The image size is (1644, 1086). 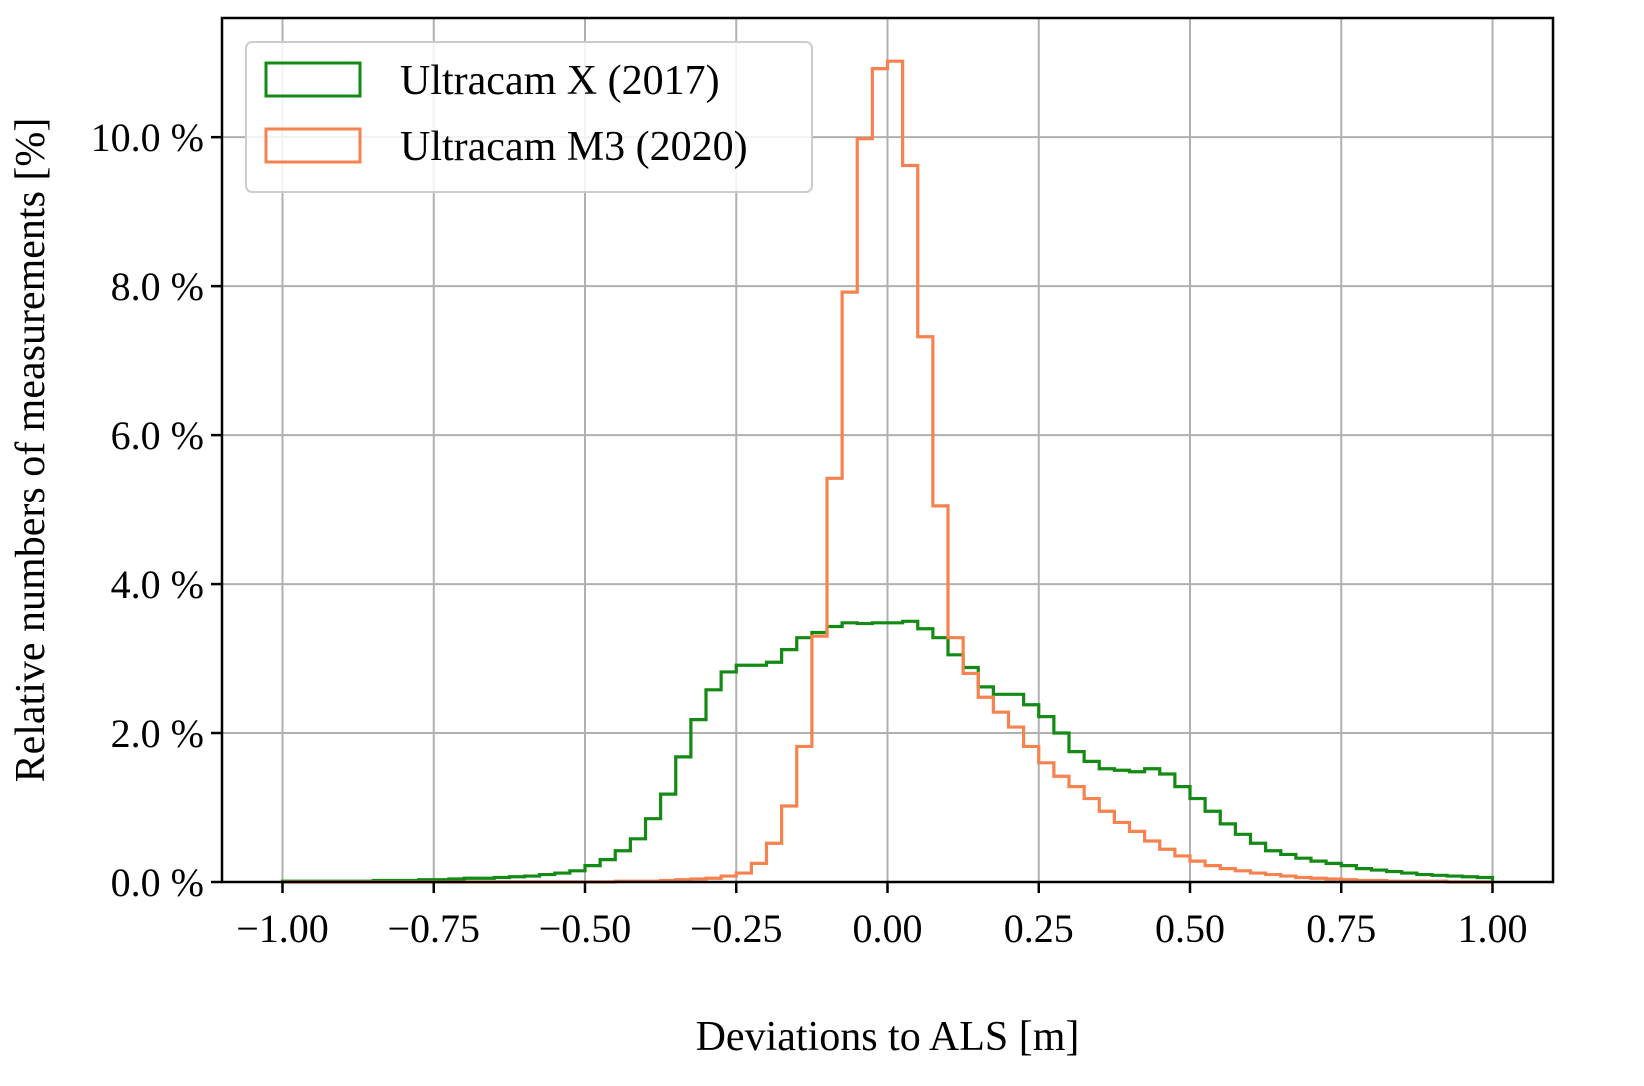 I want to click on legend-label-ultracam-x: Ultracam X (2017), so click(x=560, y=81).